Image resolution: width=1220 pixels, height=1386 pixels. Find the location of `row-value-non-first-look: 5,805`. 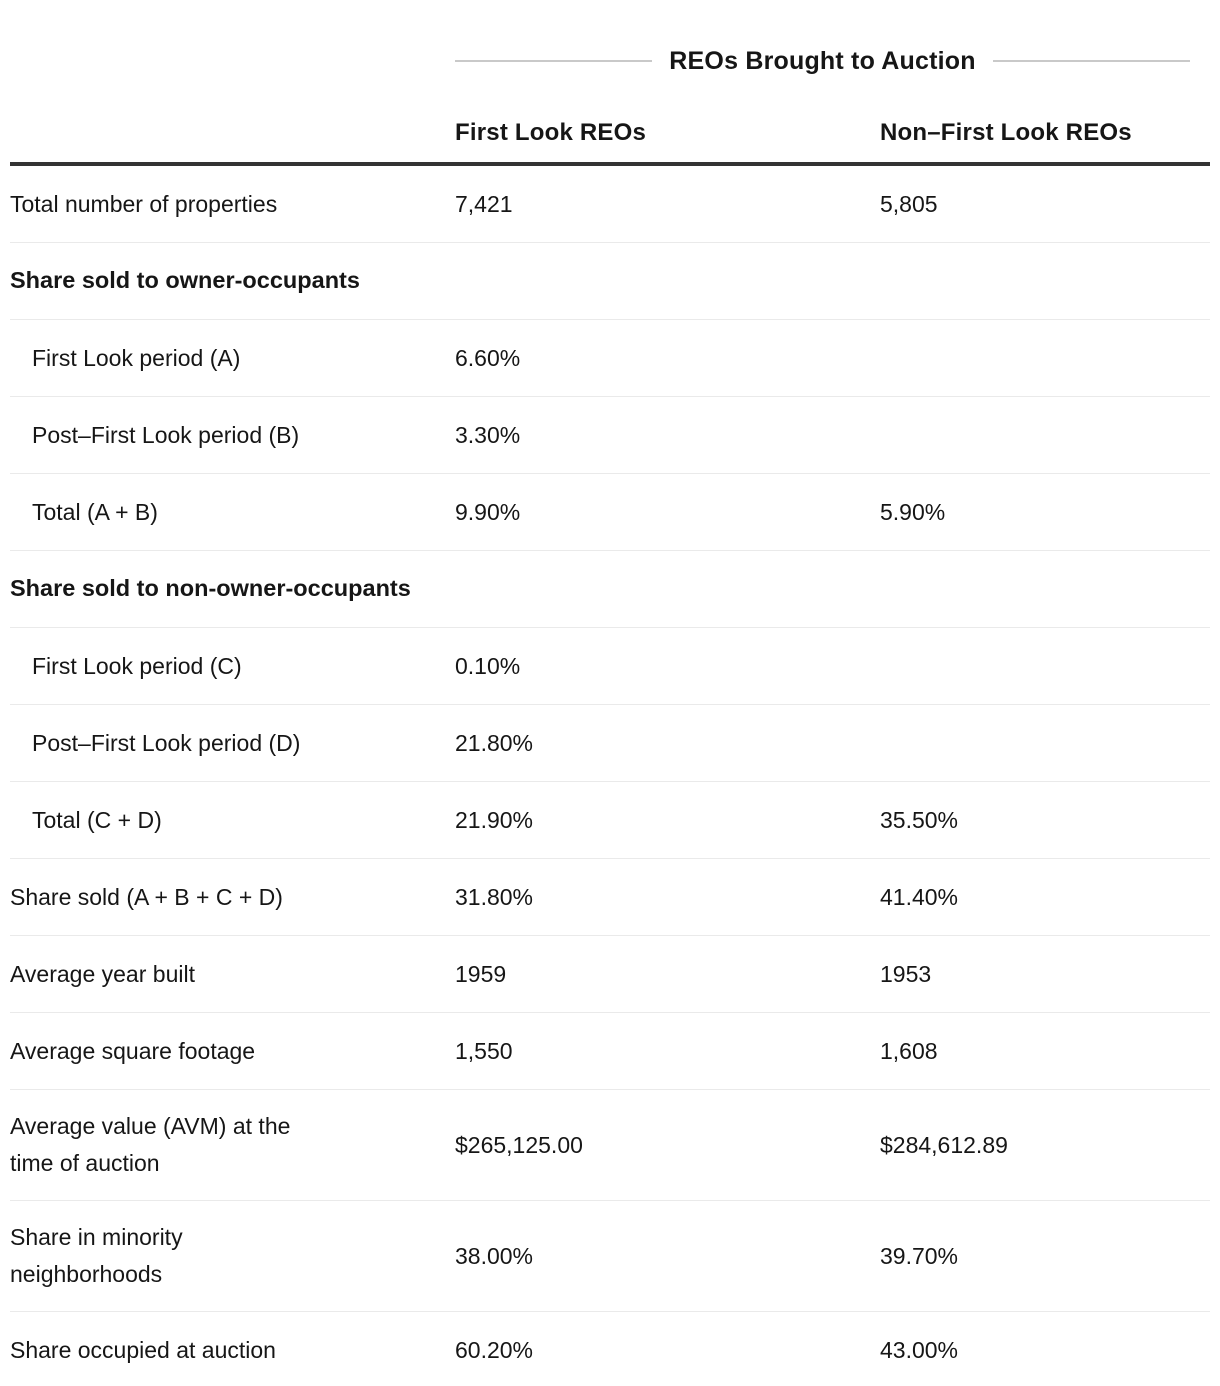

row-value-non-first-look: 5,805 is located at coordinates (909, 203).